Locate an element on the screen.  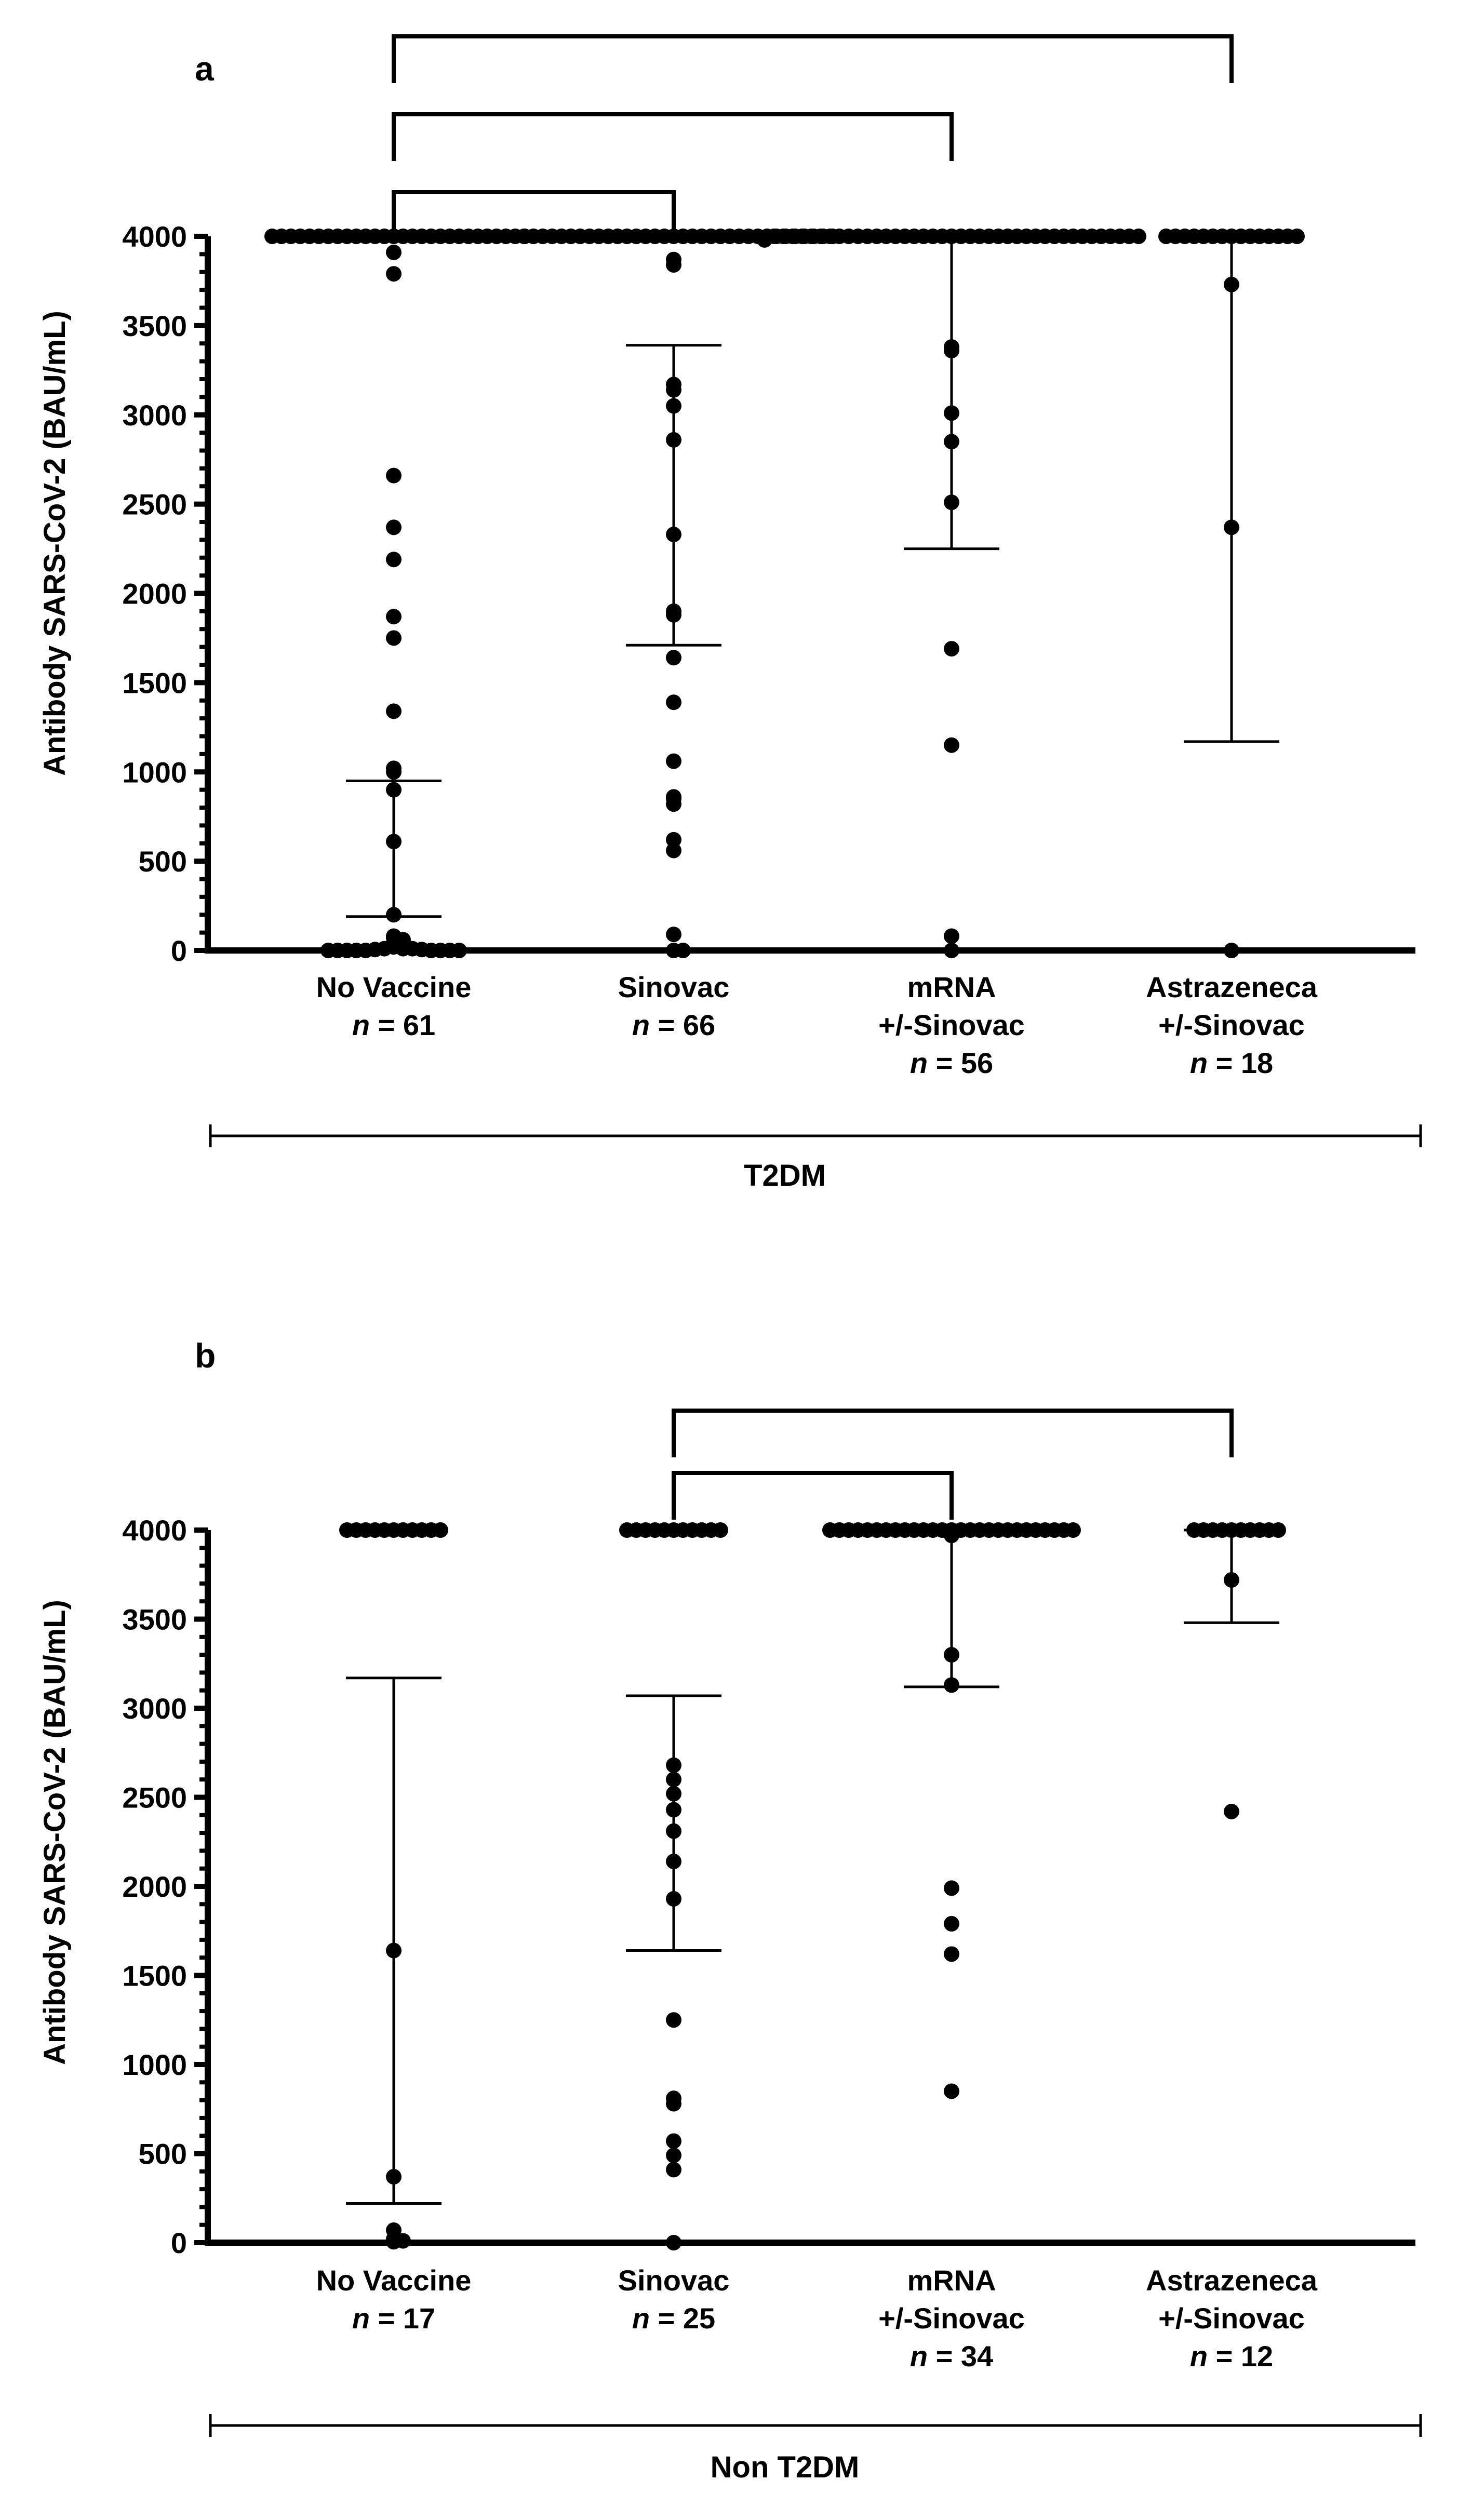
y-tick-label: 500 is located at coordinates (163, 862).